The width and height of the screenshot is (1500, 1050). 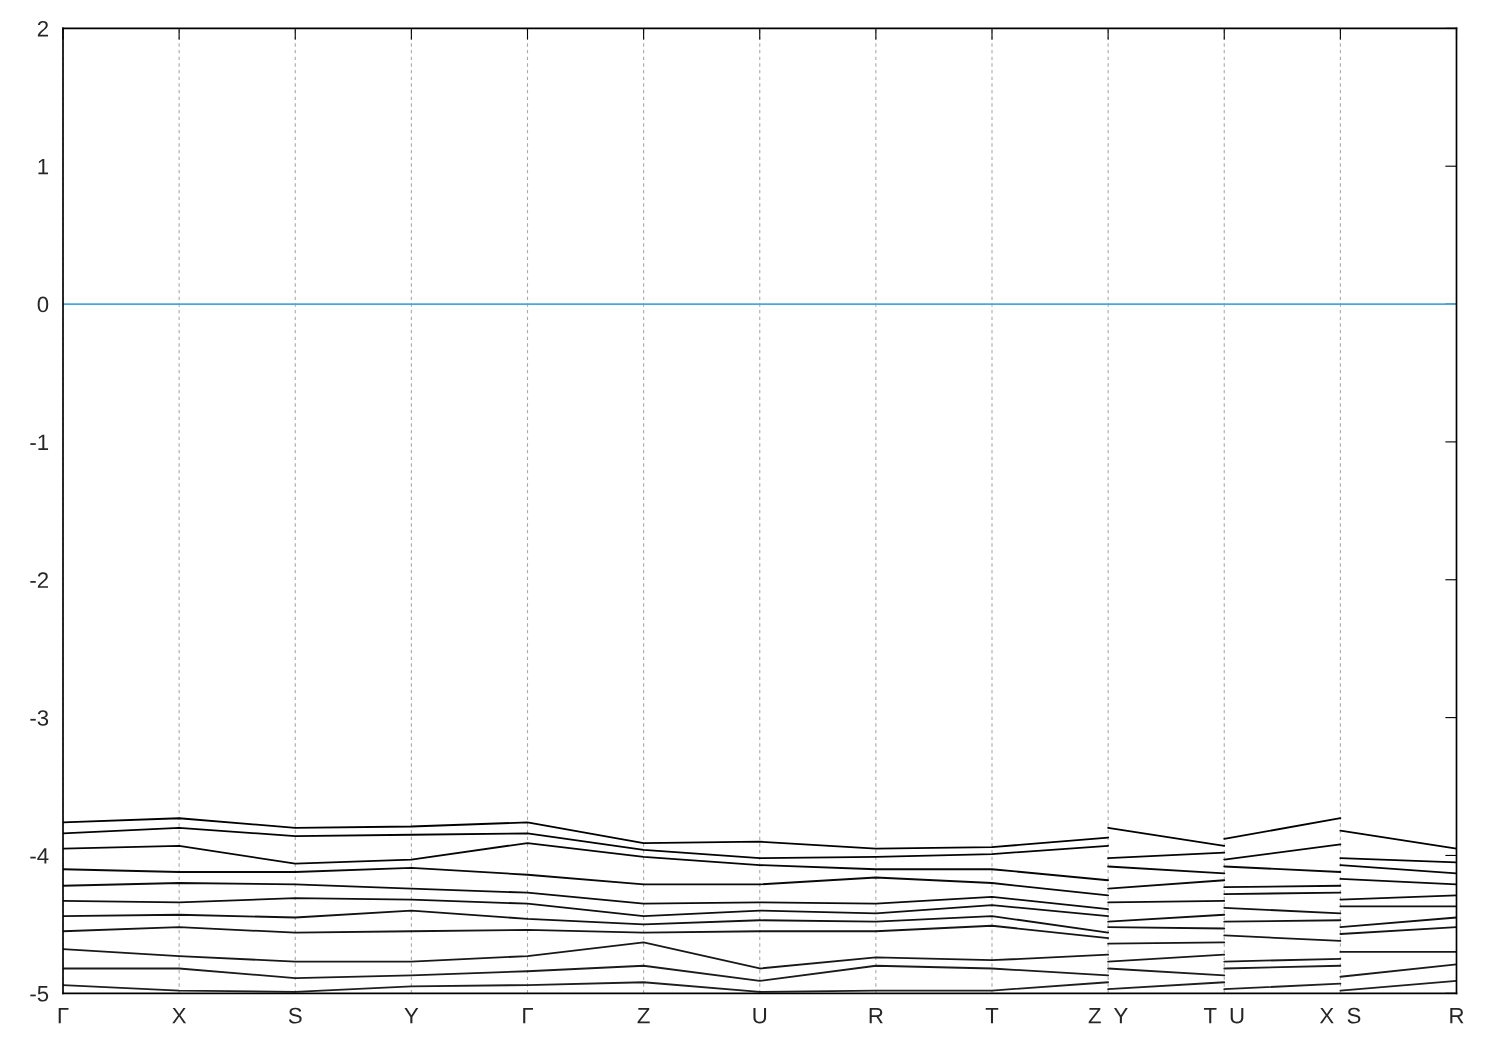 What do you see at coordinates (179, 1016) in the screenshot?
I see `x-tick-label: X` at bounding box center [179, 1016].